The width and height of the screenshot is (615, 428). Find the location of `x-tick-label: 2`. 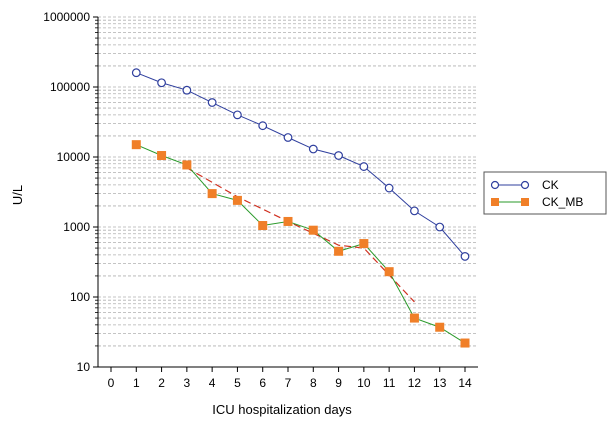

x-tick-label: 2 is located at coordinates (161, 383).